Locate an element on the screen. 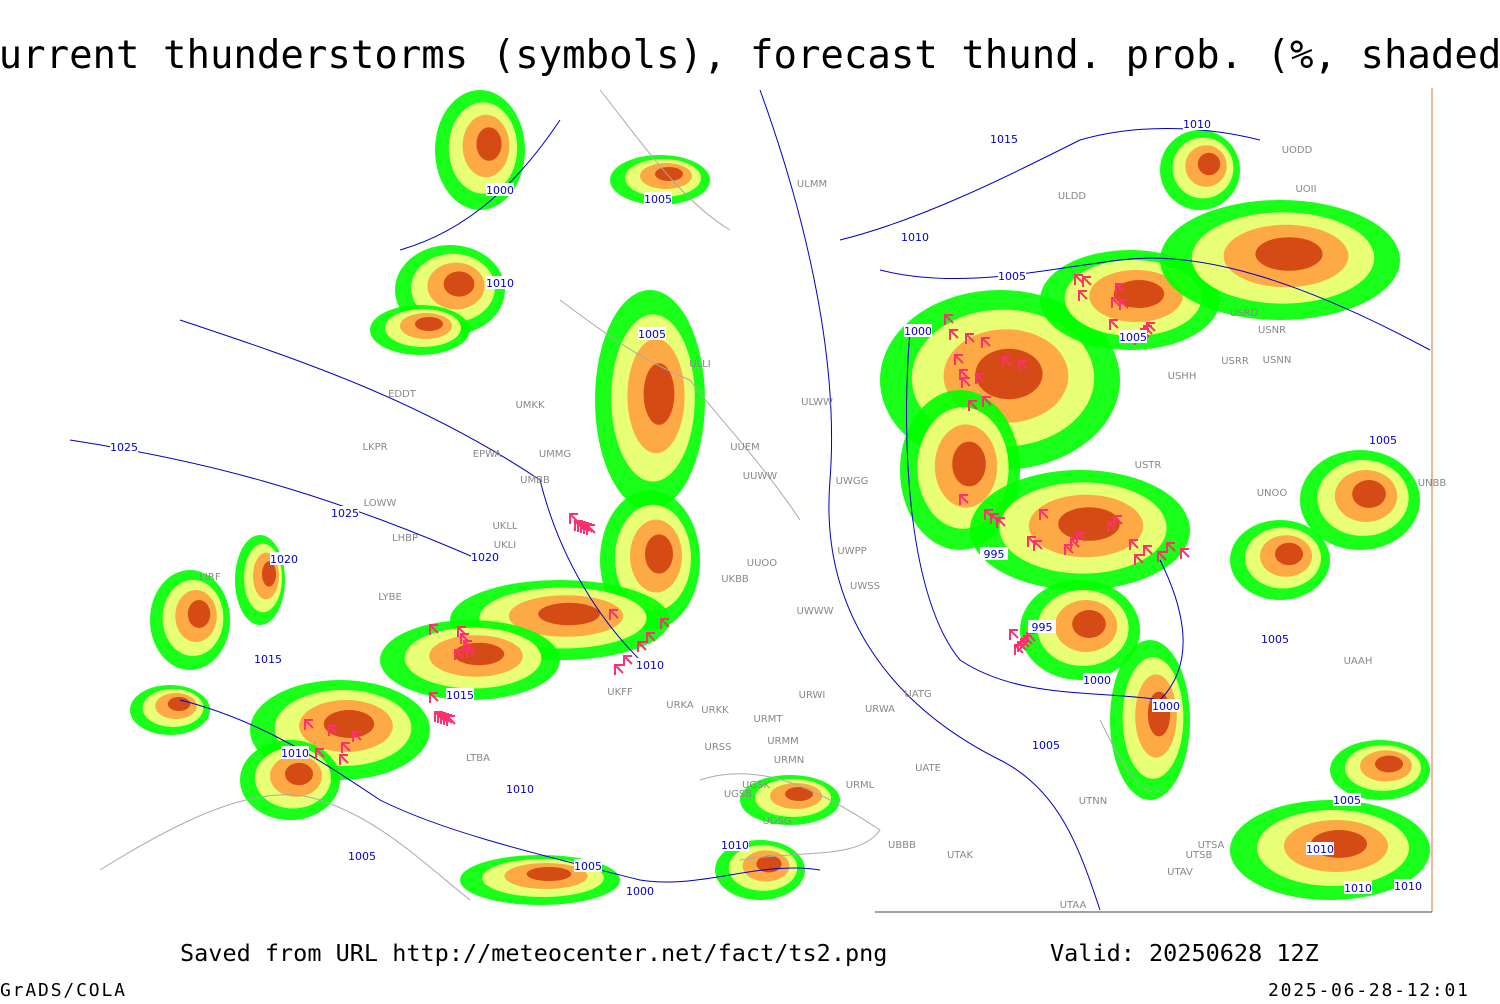 The image size is (1500, 1004). station-label: EDDT is located at coordinates (402, 394).